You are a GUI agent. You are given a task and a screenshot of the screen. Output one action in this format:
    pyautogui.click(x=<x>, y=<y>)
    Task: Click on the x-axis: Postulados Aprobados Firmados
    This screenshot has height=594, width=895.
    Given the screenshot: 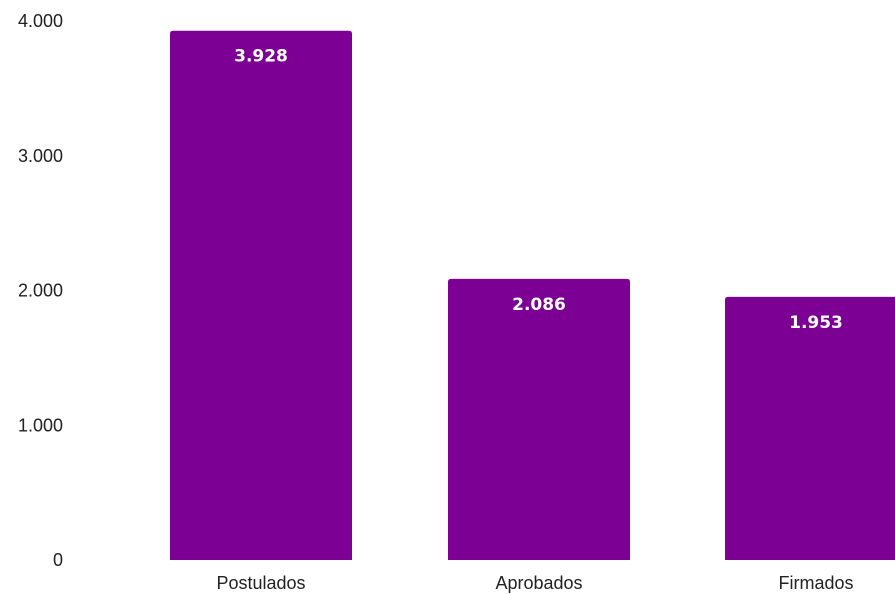 What is the action you would take?
    pyautogui.click(x=534, y=583)
    